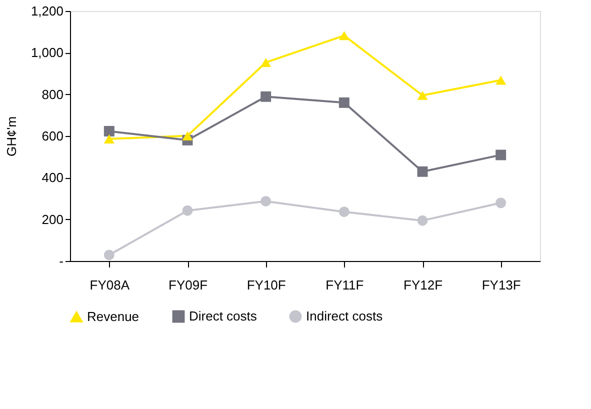  I want to click on y-tick-label: 800, so click(53, 94).